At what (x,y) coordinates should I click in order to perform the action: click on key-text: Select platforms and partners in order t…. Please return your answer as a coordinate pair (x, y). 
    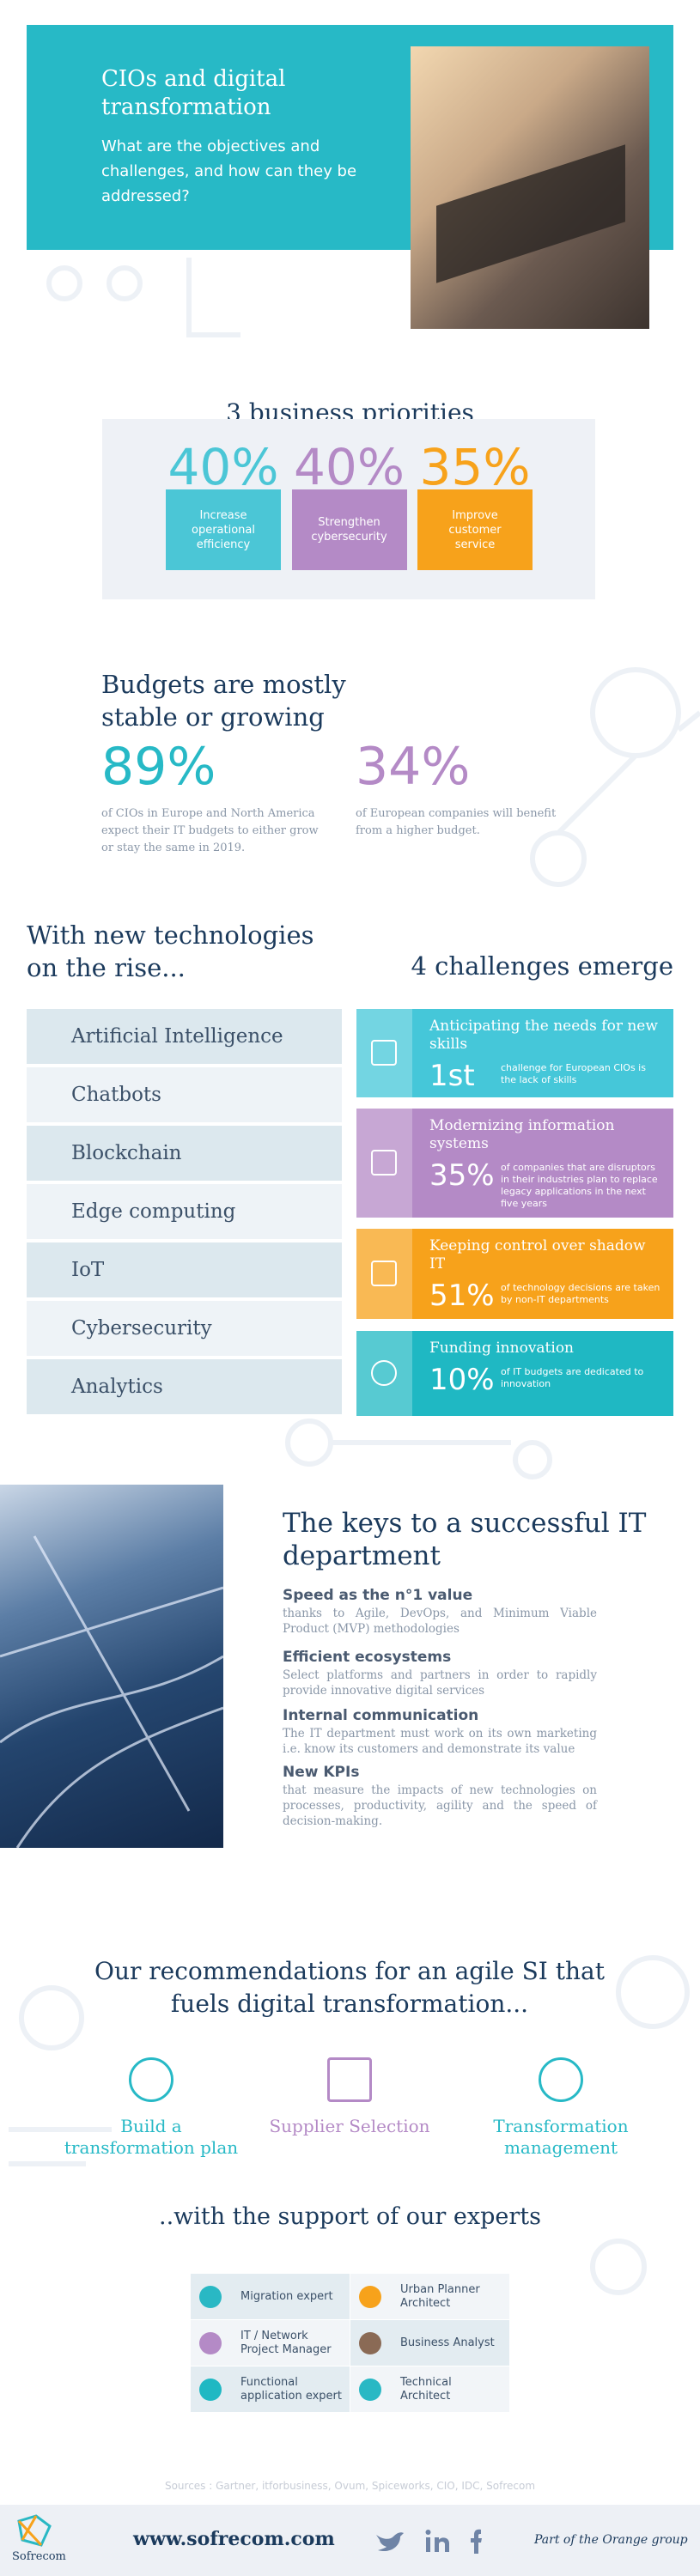
    Looking at the image, I should click on (440, 1683).